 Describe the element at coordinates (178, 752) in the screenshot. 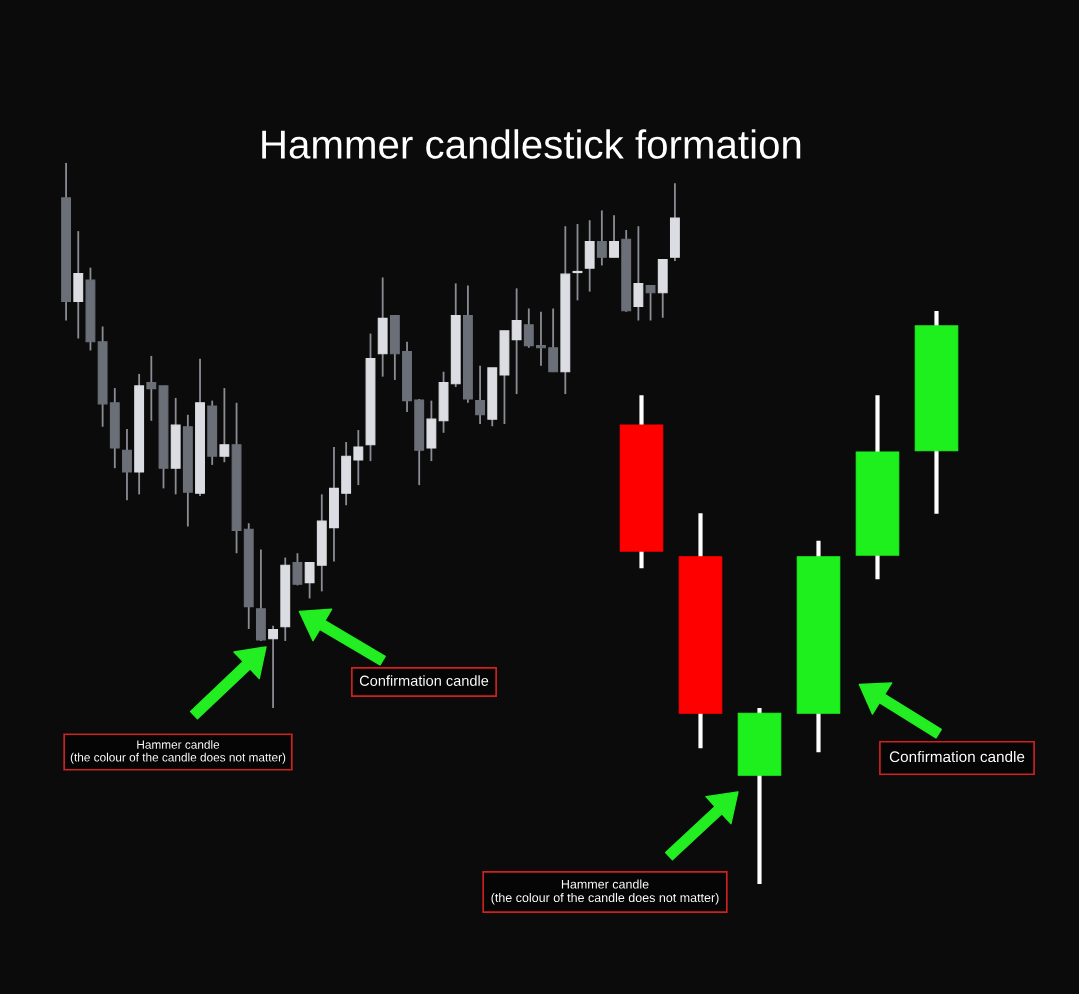

I see `text: Hammer candle (the colour of the candle does not matter)` at that location.